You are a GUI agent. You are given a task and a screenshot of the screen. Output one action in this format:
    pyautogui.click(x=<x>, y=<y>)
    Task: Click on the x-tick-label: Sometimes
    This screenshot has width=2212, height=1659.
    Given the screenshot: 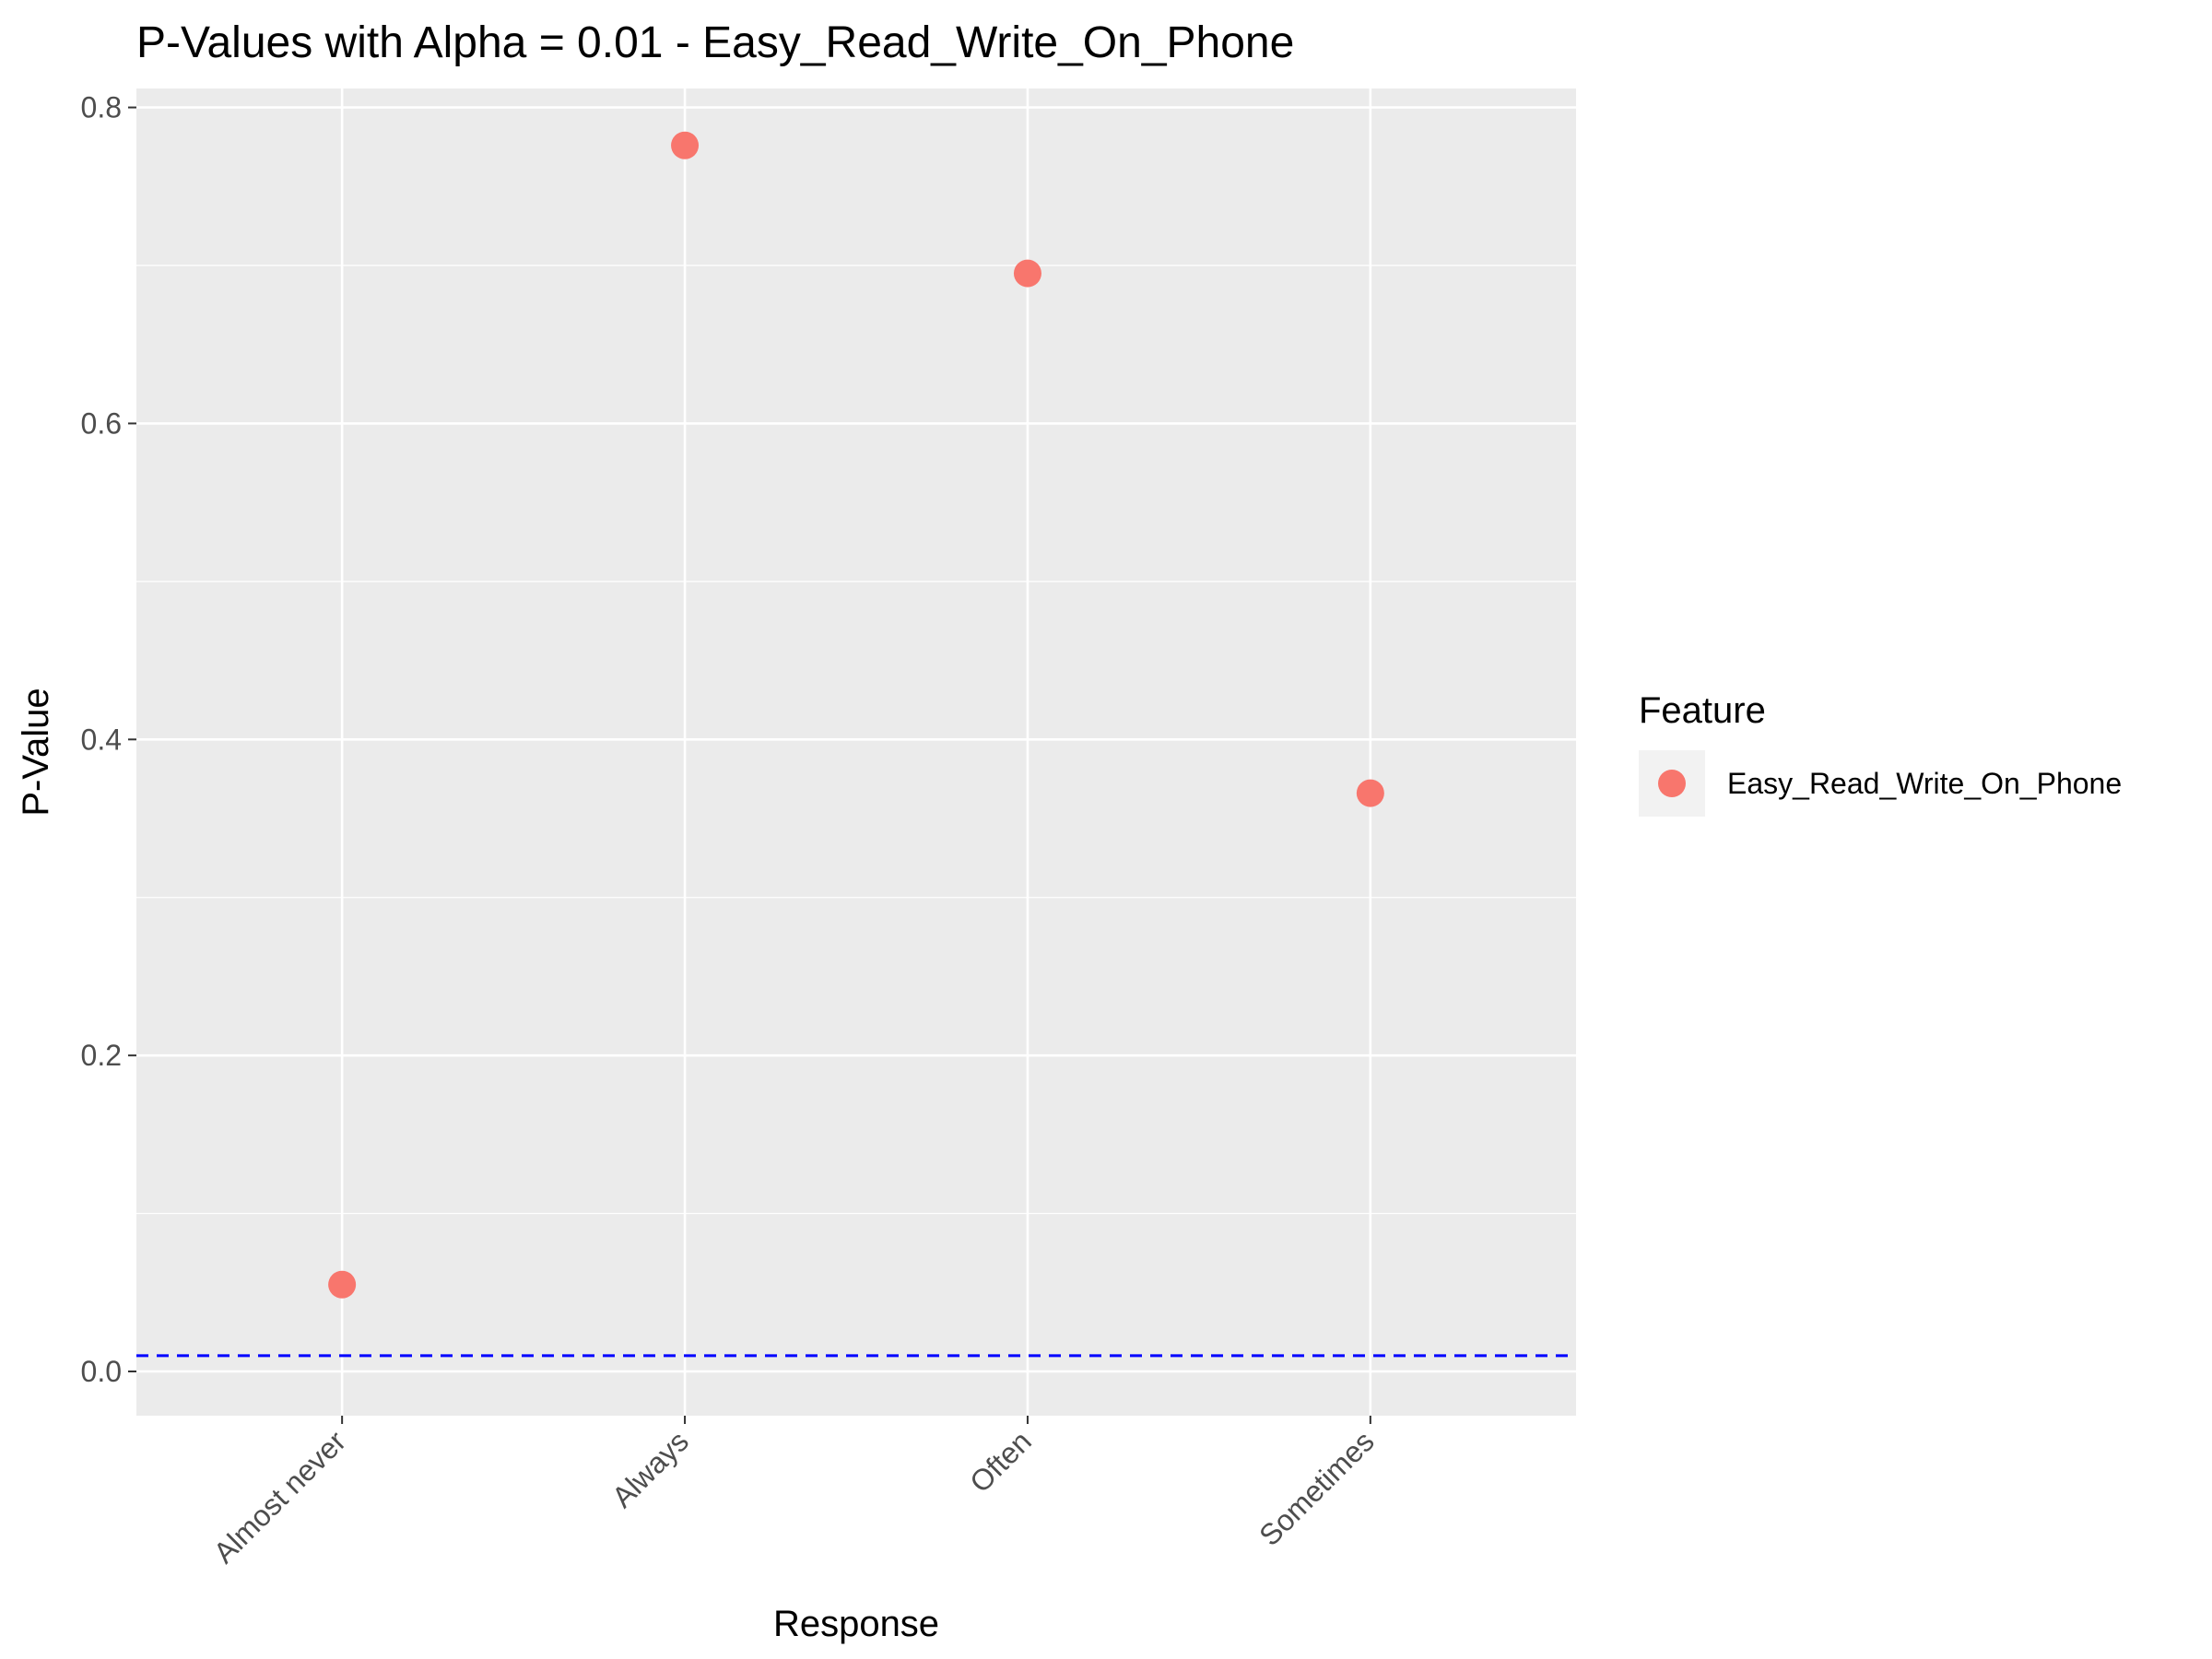 What is the action you would take?
    pyautogui.click(x=1317, y=1488)
    